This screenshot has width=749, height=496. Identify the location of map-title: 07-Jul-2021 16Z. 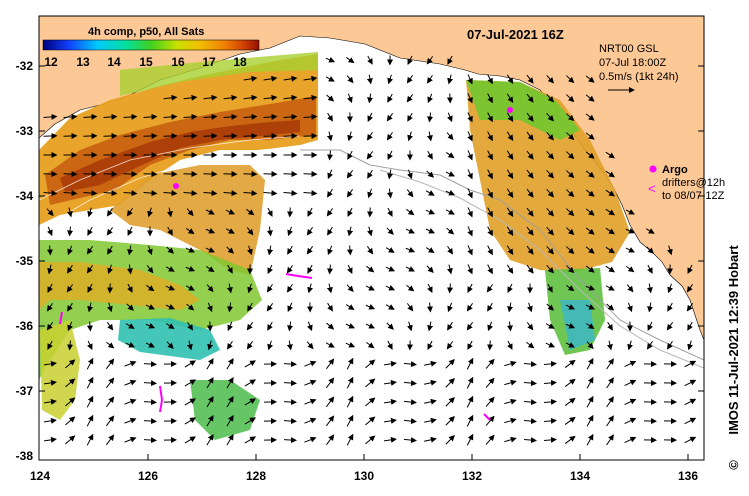
(515, 34).